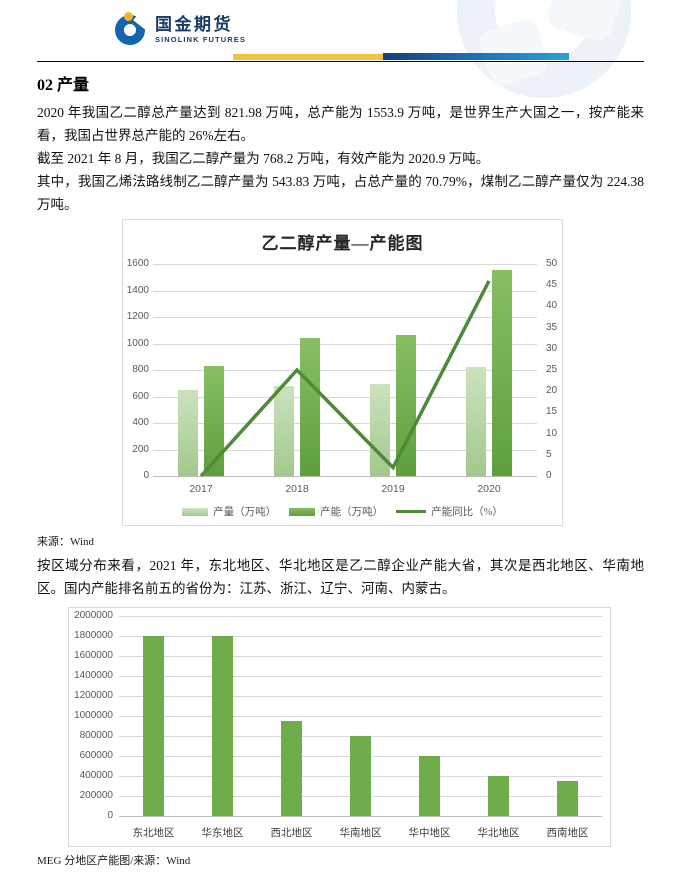  I want to click on chart1-left-axis-tick: 400, so click(140, 422).